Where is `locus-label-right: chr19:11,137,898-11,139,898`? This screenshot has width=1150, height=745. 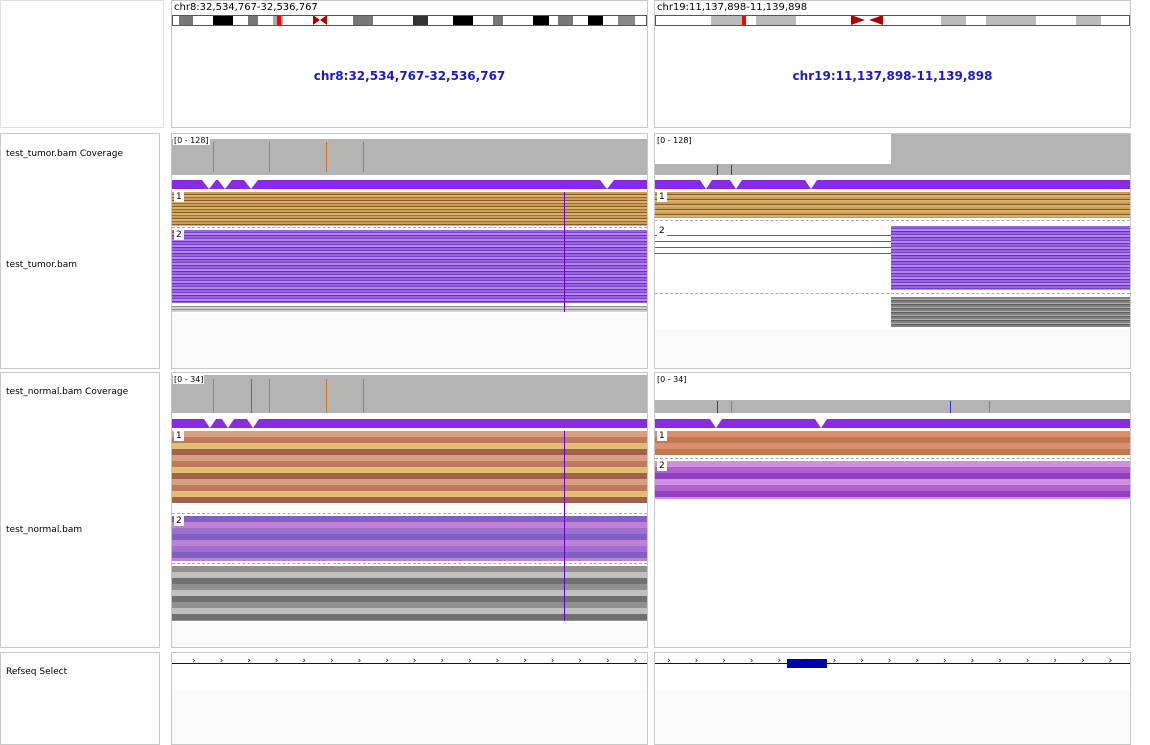
locus-label-right: chr19:11,137,898-11,139,898 is located at coordinates (732, 7).